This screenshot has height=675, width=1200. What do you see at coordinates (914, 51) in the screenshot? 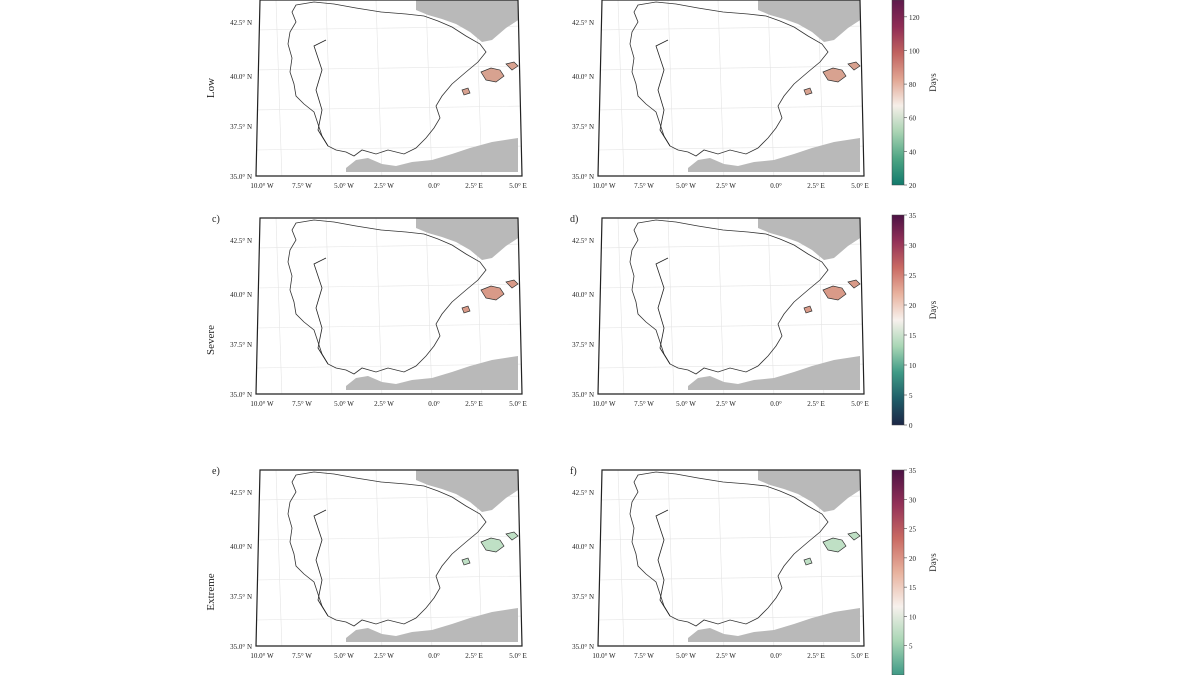
I see `colorbar-tick-label: 100` at bounding box center [914, 51].